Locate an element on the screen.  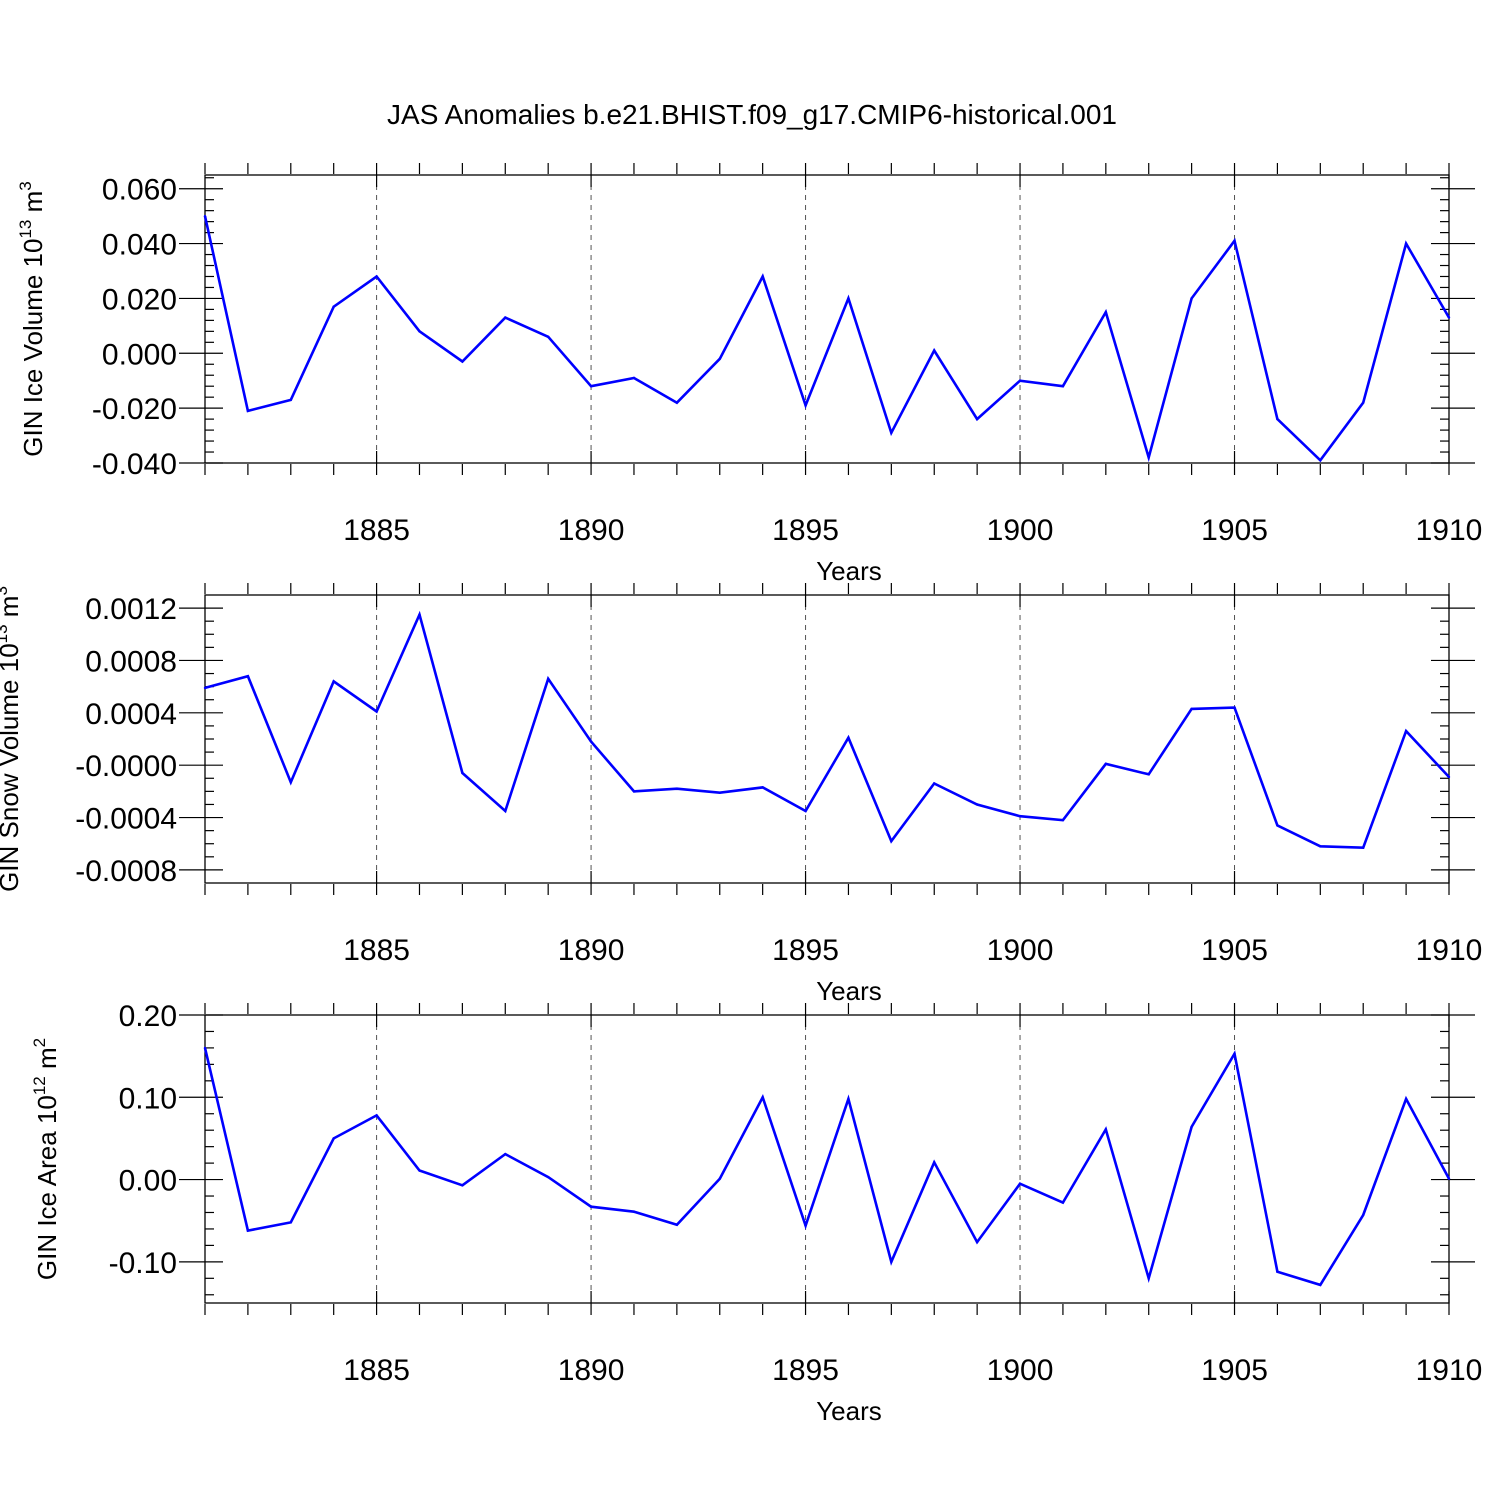
y-tick-label: -0.040 is located at coordinates (134, 464).